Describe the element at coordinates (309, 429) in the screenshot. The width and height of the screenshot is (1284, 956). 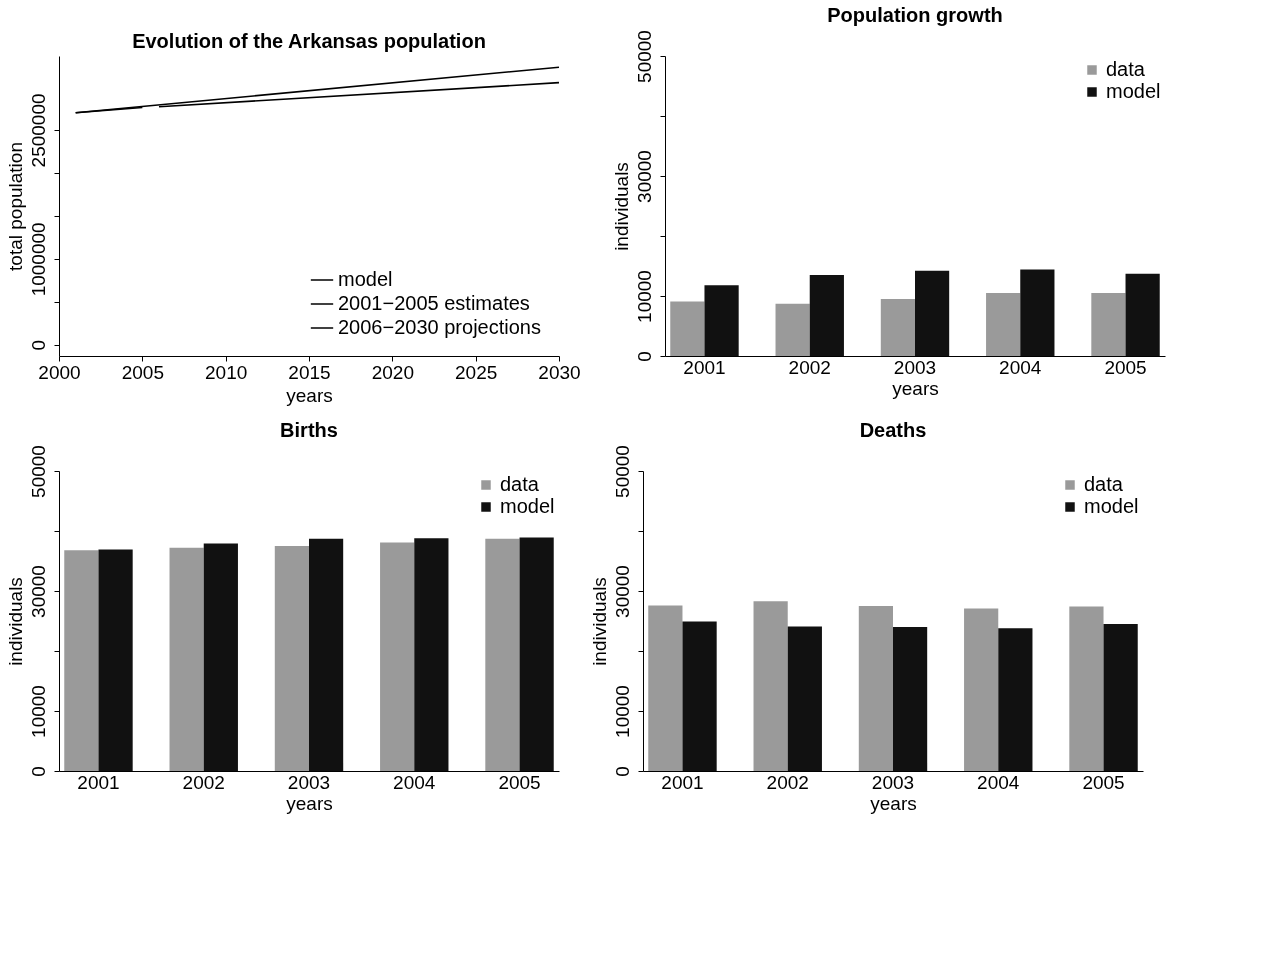
I see `chart-title: Births` at that location.